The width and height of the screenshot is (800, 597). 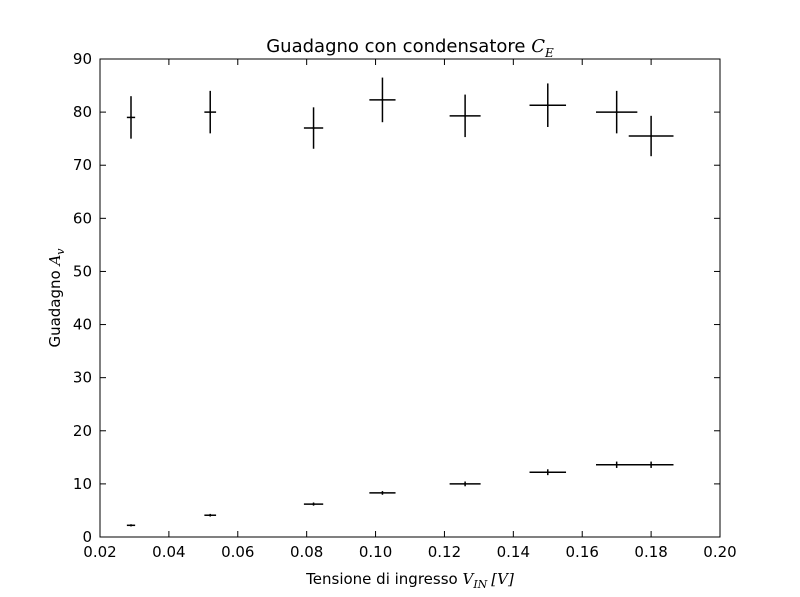 What do you see at coordinates (82, 59) in the screenshot?
I see `y-tick-label: 90` at bounding box center [82, 59].